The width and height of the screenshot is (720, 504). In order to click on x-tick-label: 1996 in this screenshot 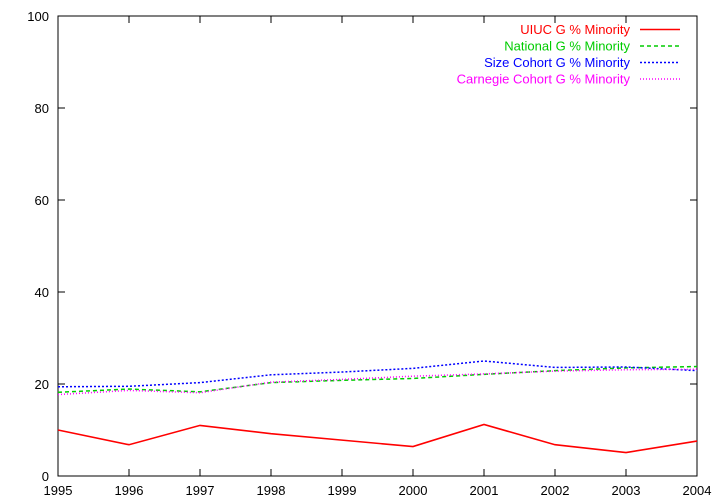, I will do `click(129, 490)`.